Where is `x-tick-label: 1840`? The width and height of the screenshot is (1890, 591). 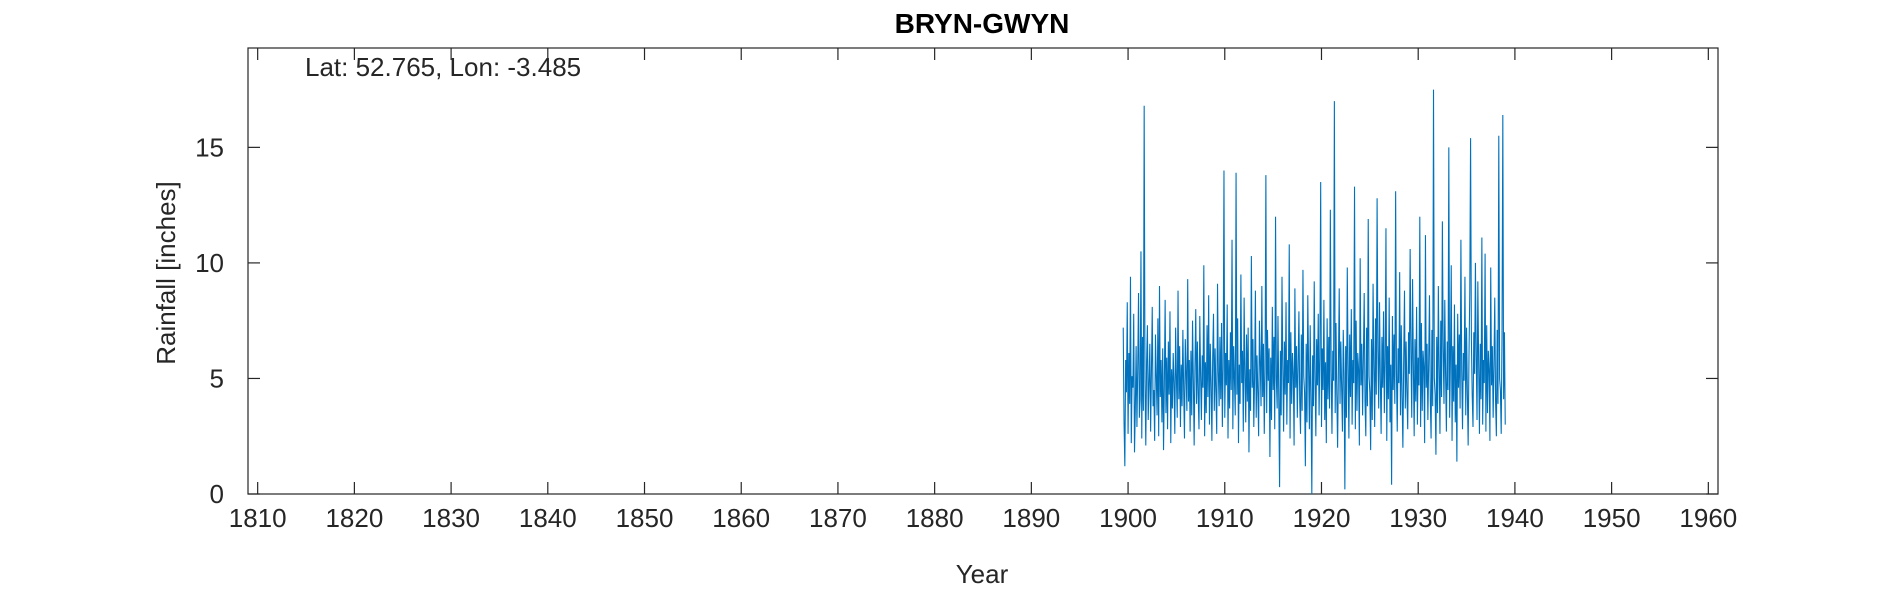
x-tick-label: 1840 is located at coordinates (548, 518).